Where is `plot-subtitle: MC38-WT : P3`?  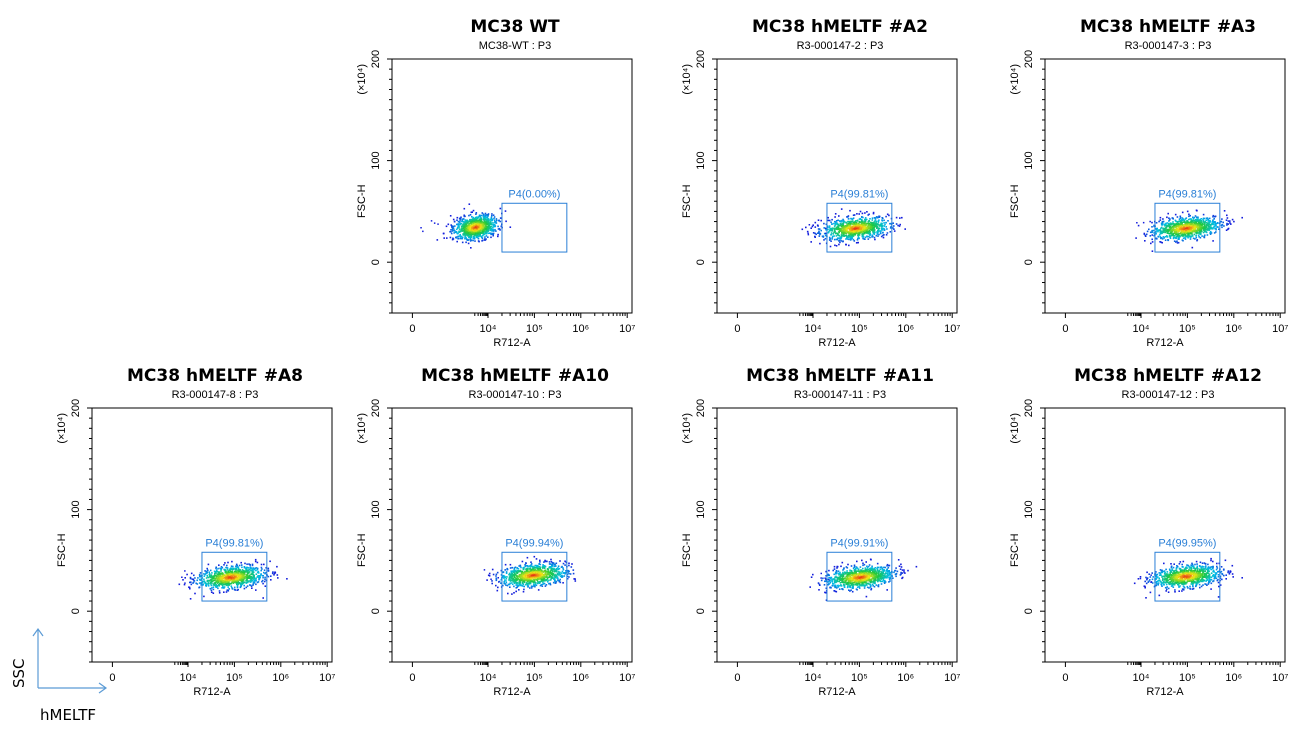
plot-subtitle: MC38-WT : P3 is located at coordinates (515, 46).